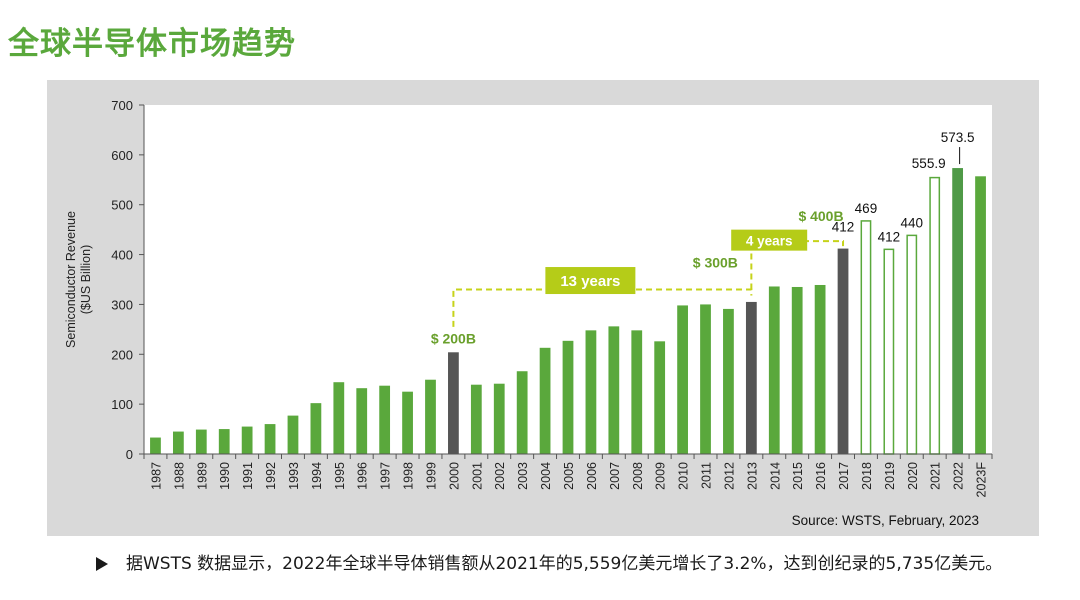 This screenshot has height=600, width=1080. Describe the element at coordinates (982, 480) in the screenshot. I see `x-tick-label: 2023F` at that location.